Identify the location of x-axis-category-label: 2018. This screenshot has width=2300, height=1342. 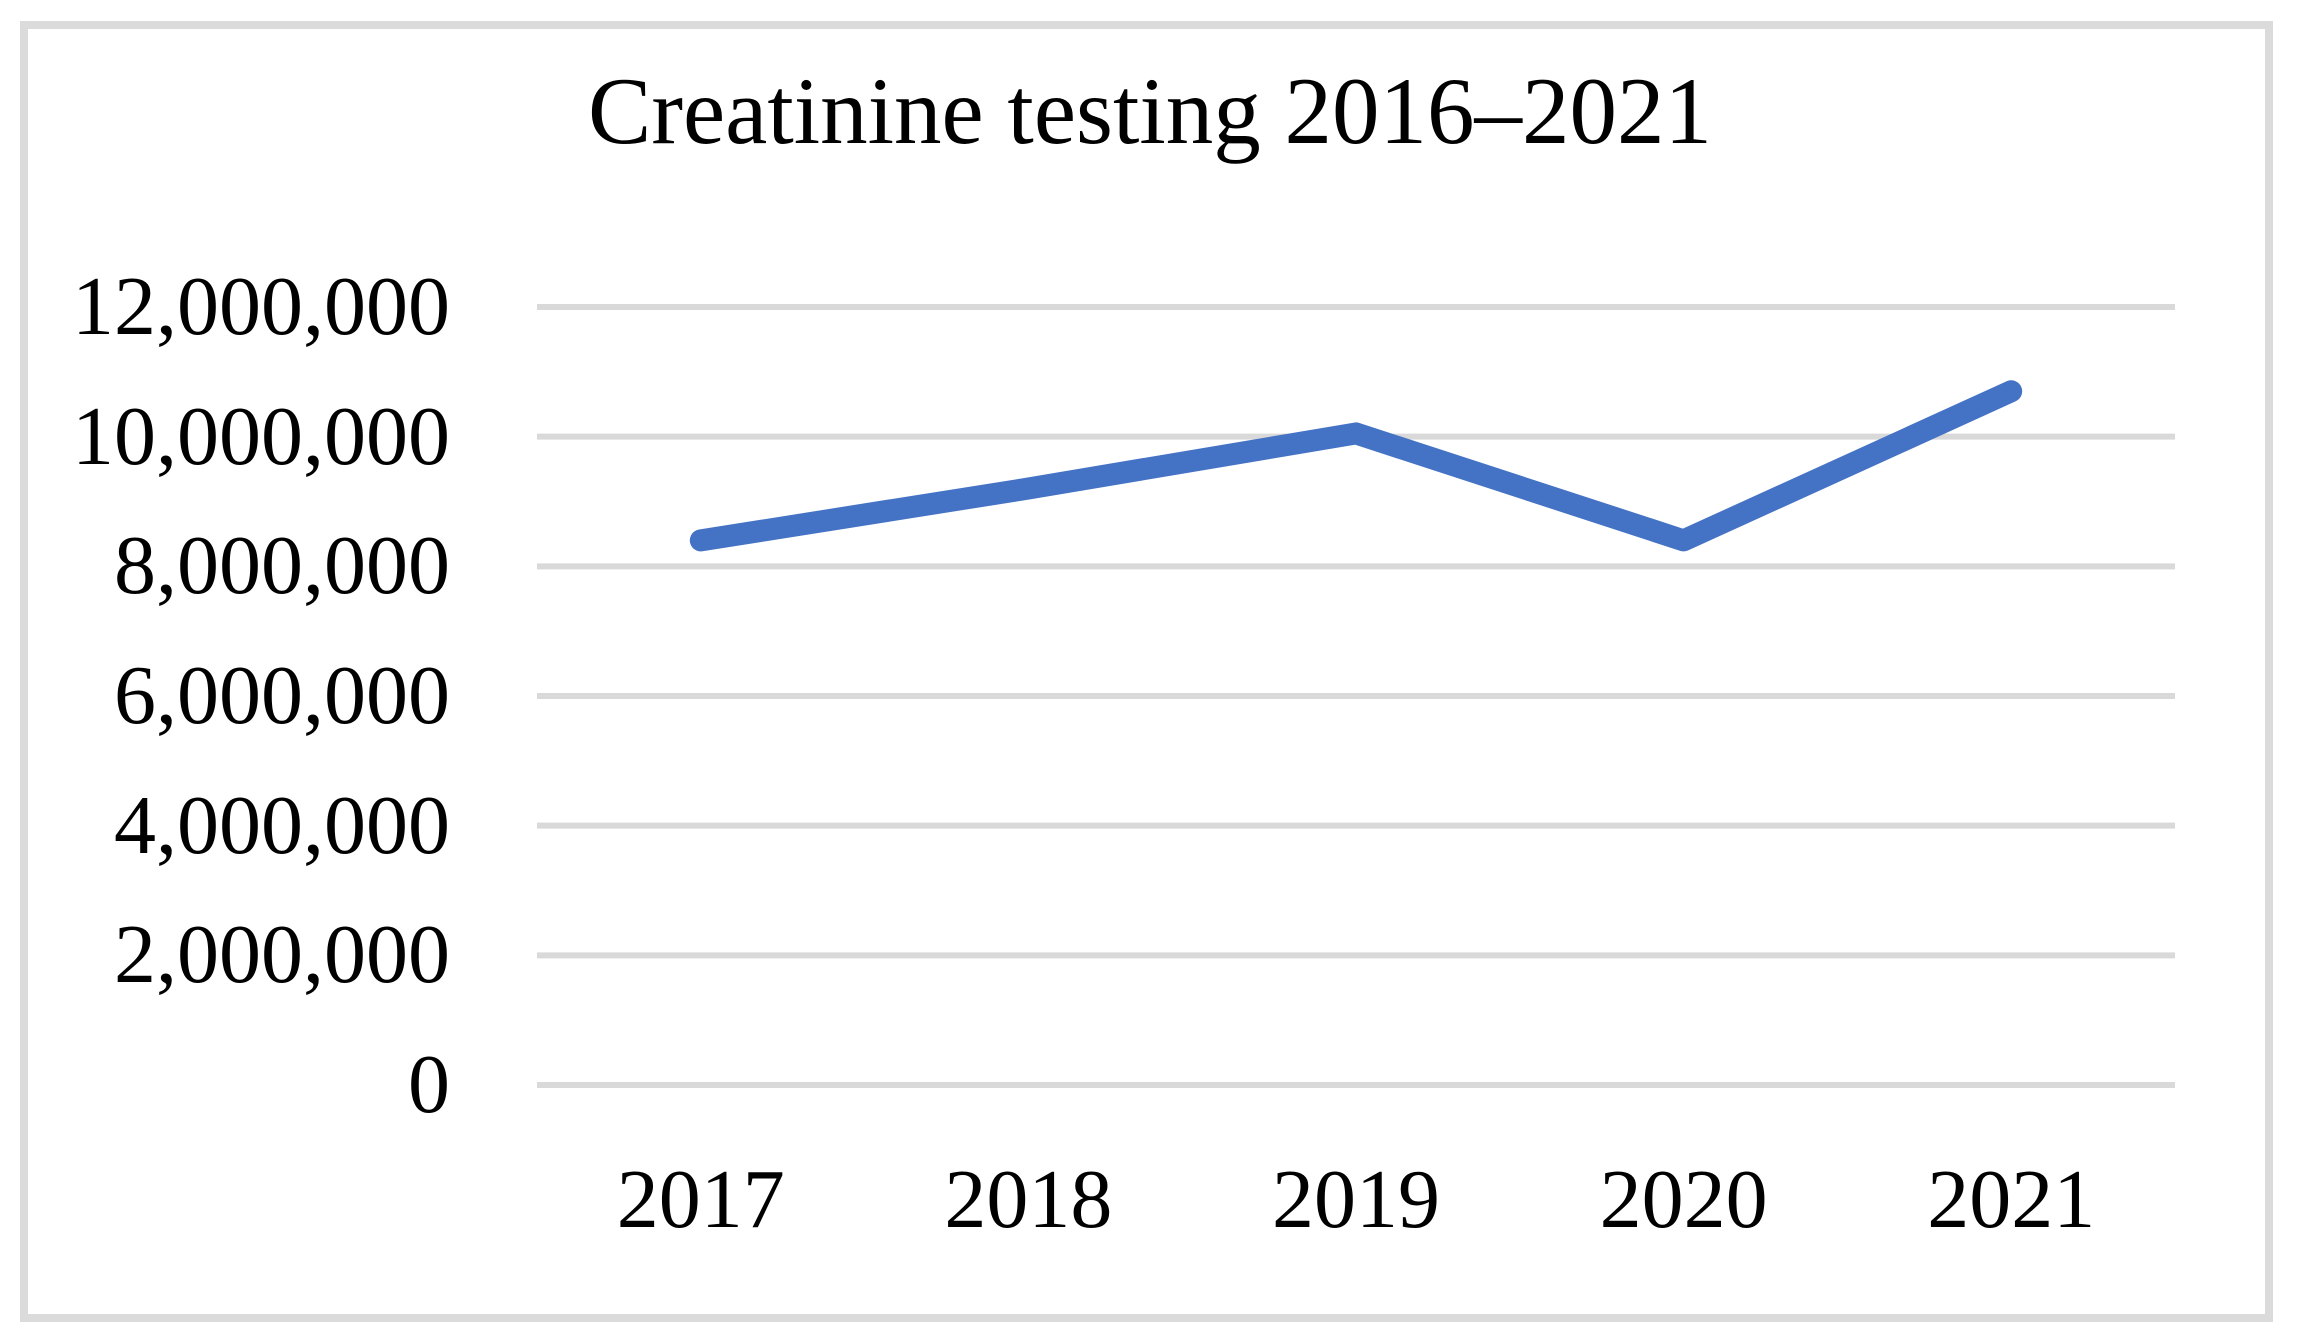
(1028, 1199).